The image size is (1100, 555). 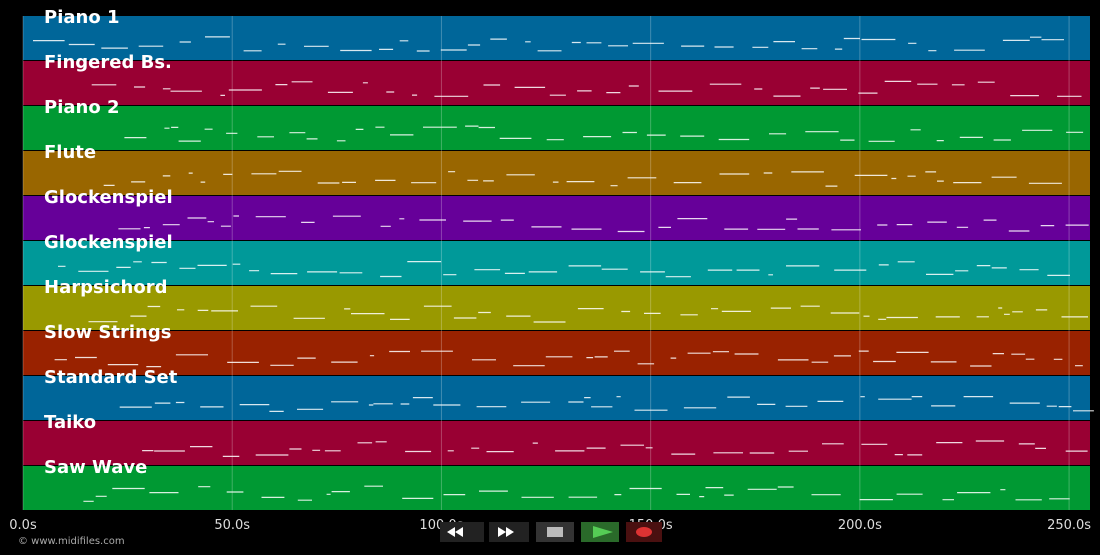 I want to click on tick-label: 200.0s, so click(x=860, y=525).